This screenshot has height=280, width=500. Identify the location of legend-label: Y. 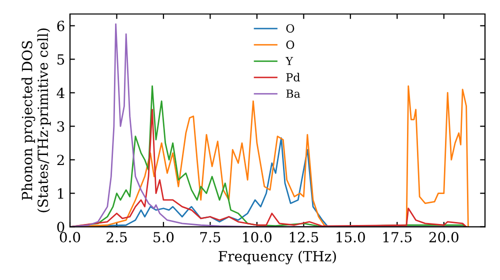
(290, 61).